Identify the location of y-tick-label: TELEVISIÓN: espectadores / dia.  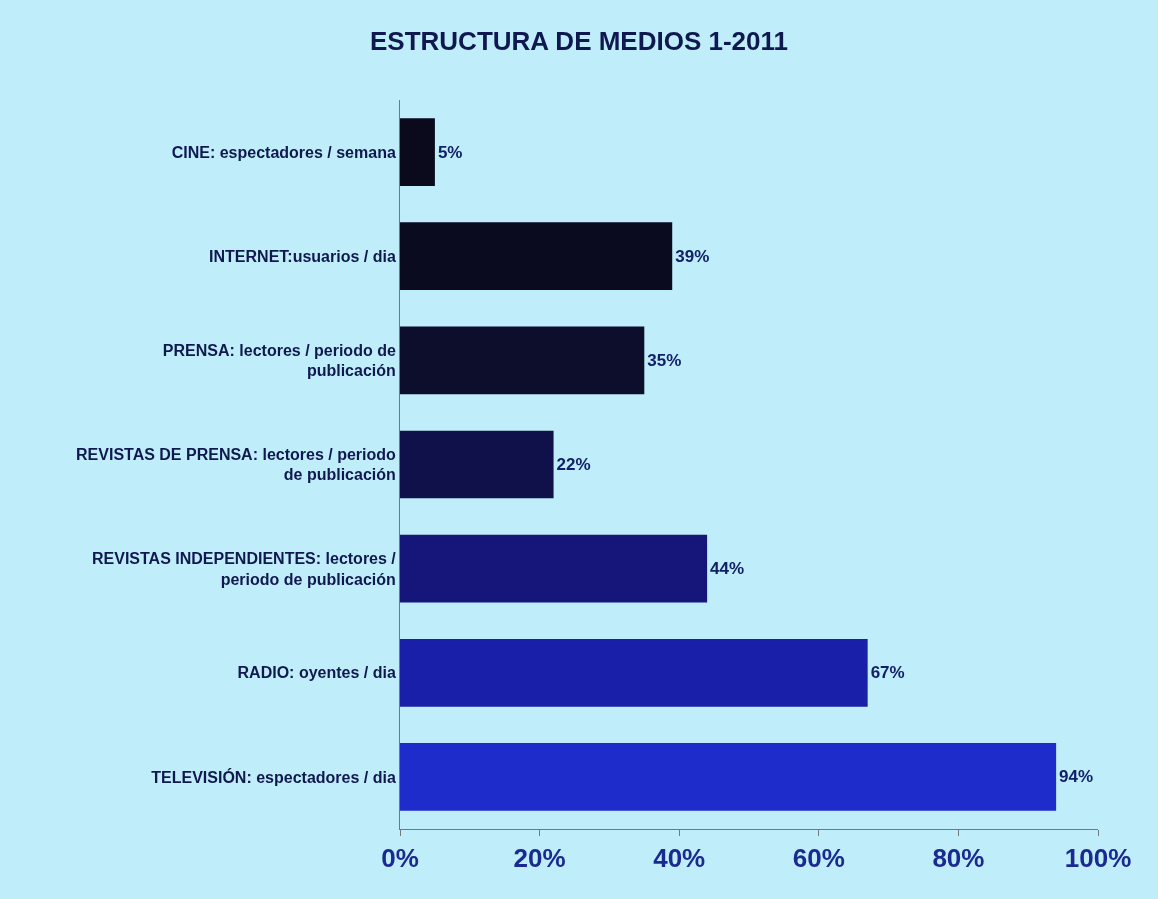
(273, 776).